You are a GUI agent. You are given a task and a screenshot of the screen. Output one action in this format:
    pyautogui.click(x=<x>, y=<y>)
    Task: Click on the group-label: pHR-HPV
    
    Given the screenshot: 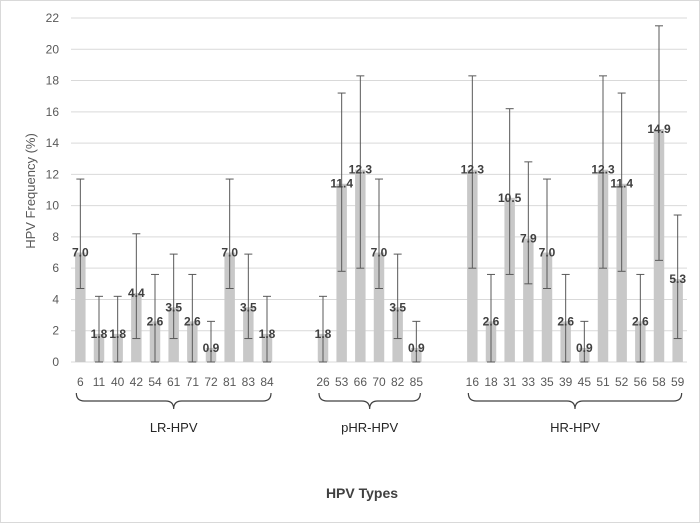 What is the action you would take?
    pyautogui.click(x=369, y=427)
    